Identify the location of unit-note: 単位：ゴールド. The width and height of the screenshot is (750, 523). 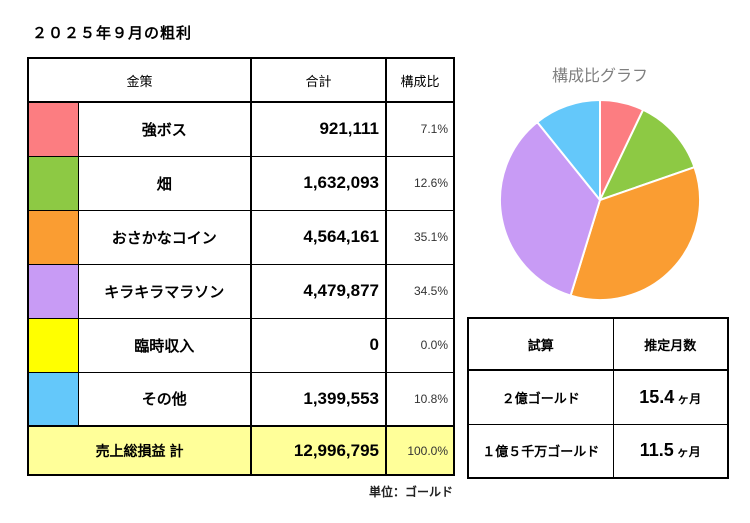
(410, 492).